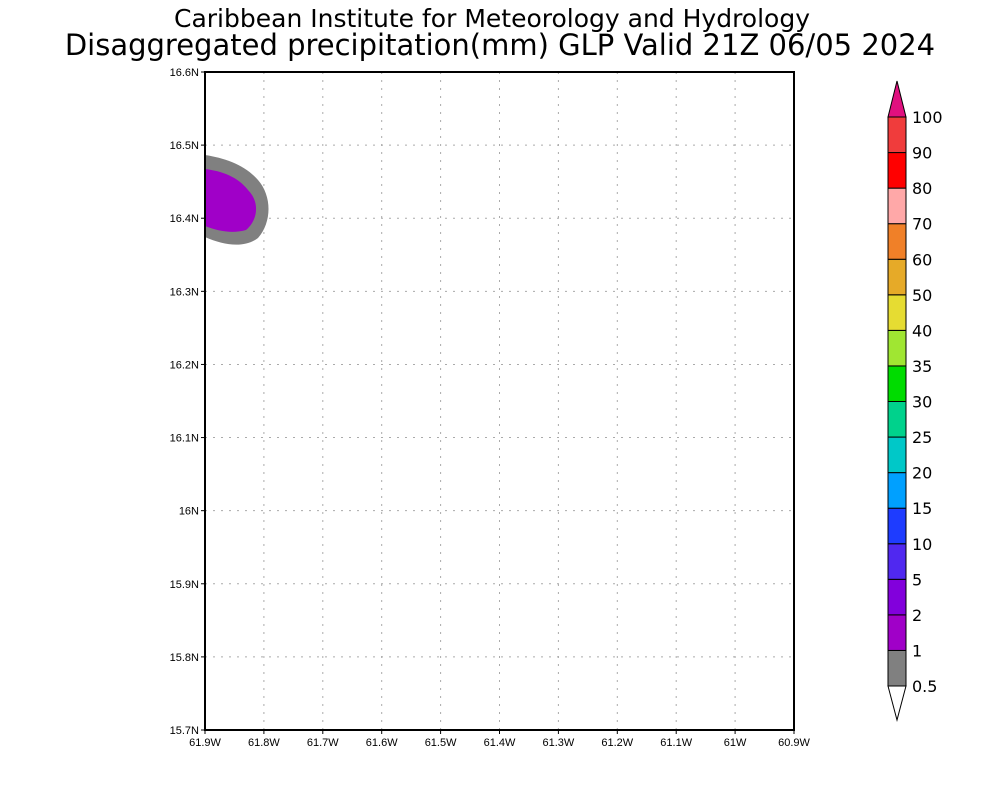 The image size is (1000, 800). What do you see at coordinates (897, 703) in the screenshot?
I see `colorbar-under-triangle` at bounding box center [897, 703].